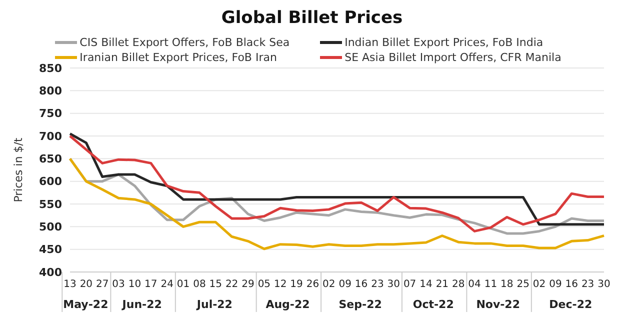  I want to click on x-tick-label: 07, so click(409, 284).